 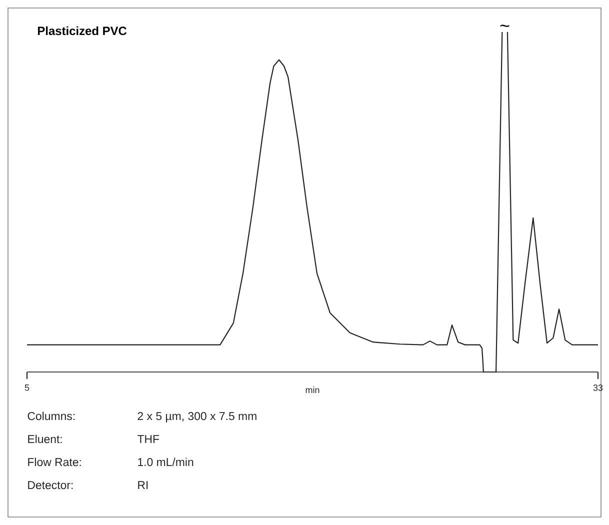 What do you see at coordinates (148, 439) in the screenshot?
I see `text: THF` at bounding box center [148, 439].